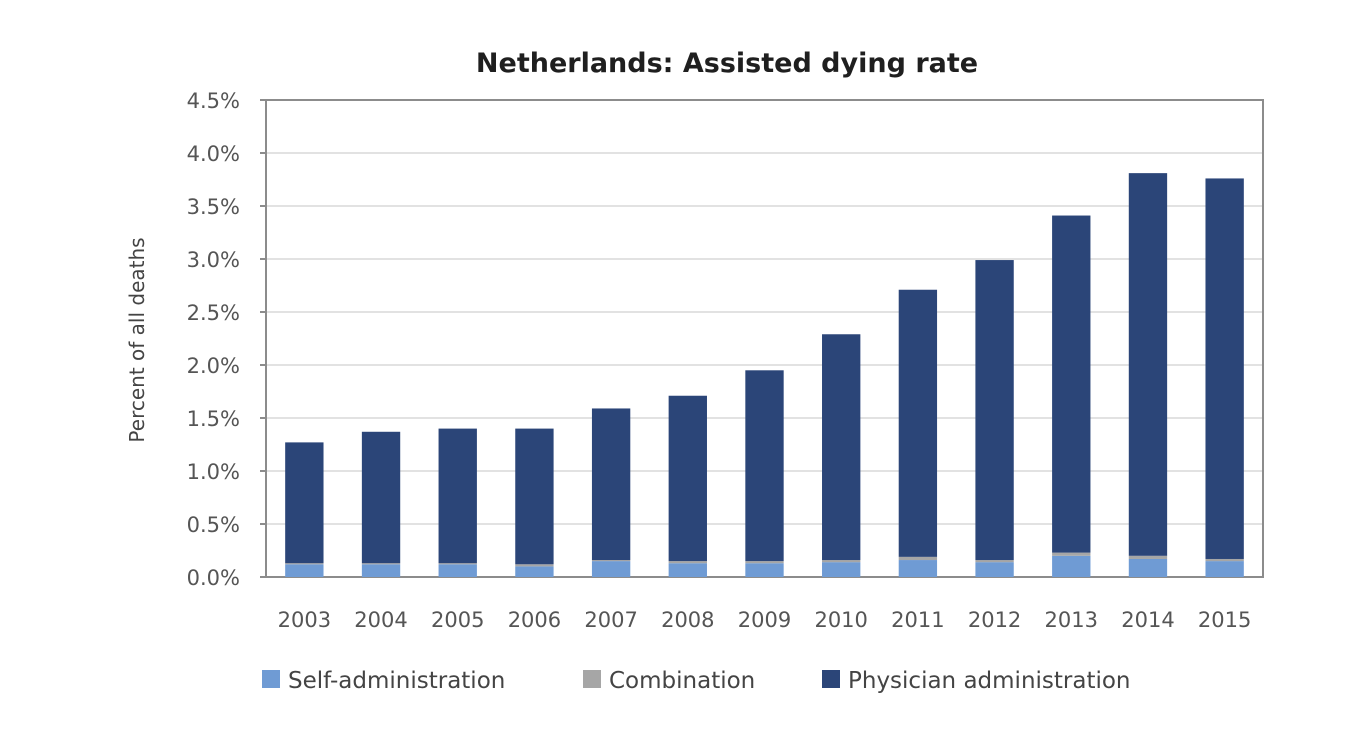  What do you see at coordinates (994, 620) in the screenshot?
I see `x-tick-label: 2012` at bounding box center [994, 620].